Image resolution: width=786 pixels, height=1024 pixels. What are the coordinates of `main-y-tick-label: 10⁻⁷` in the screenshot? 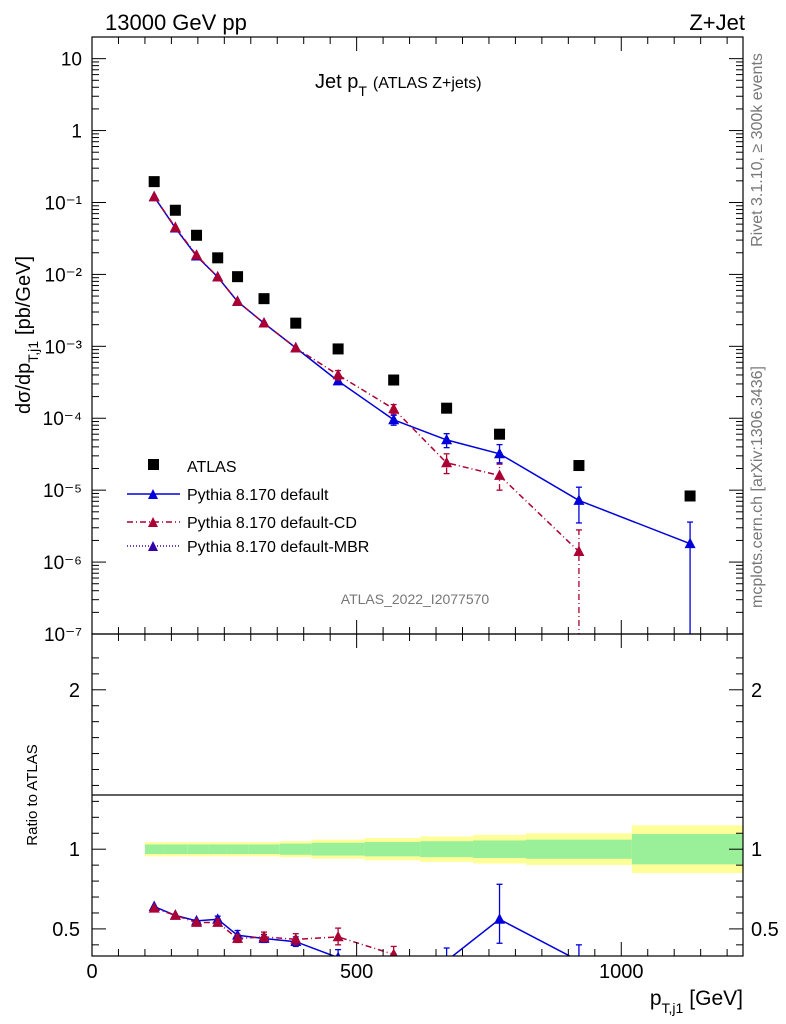 It's located at (63, 635).